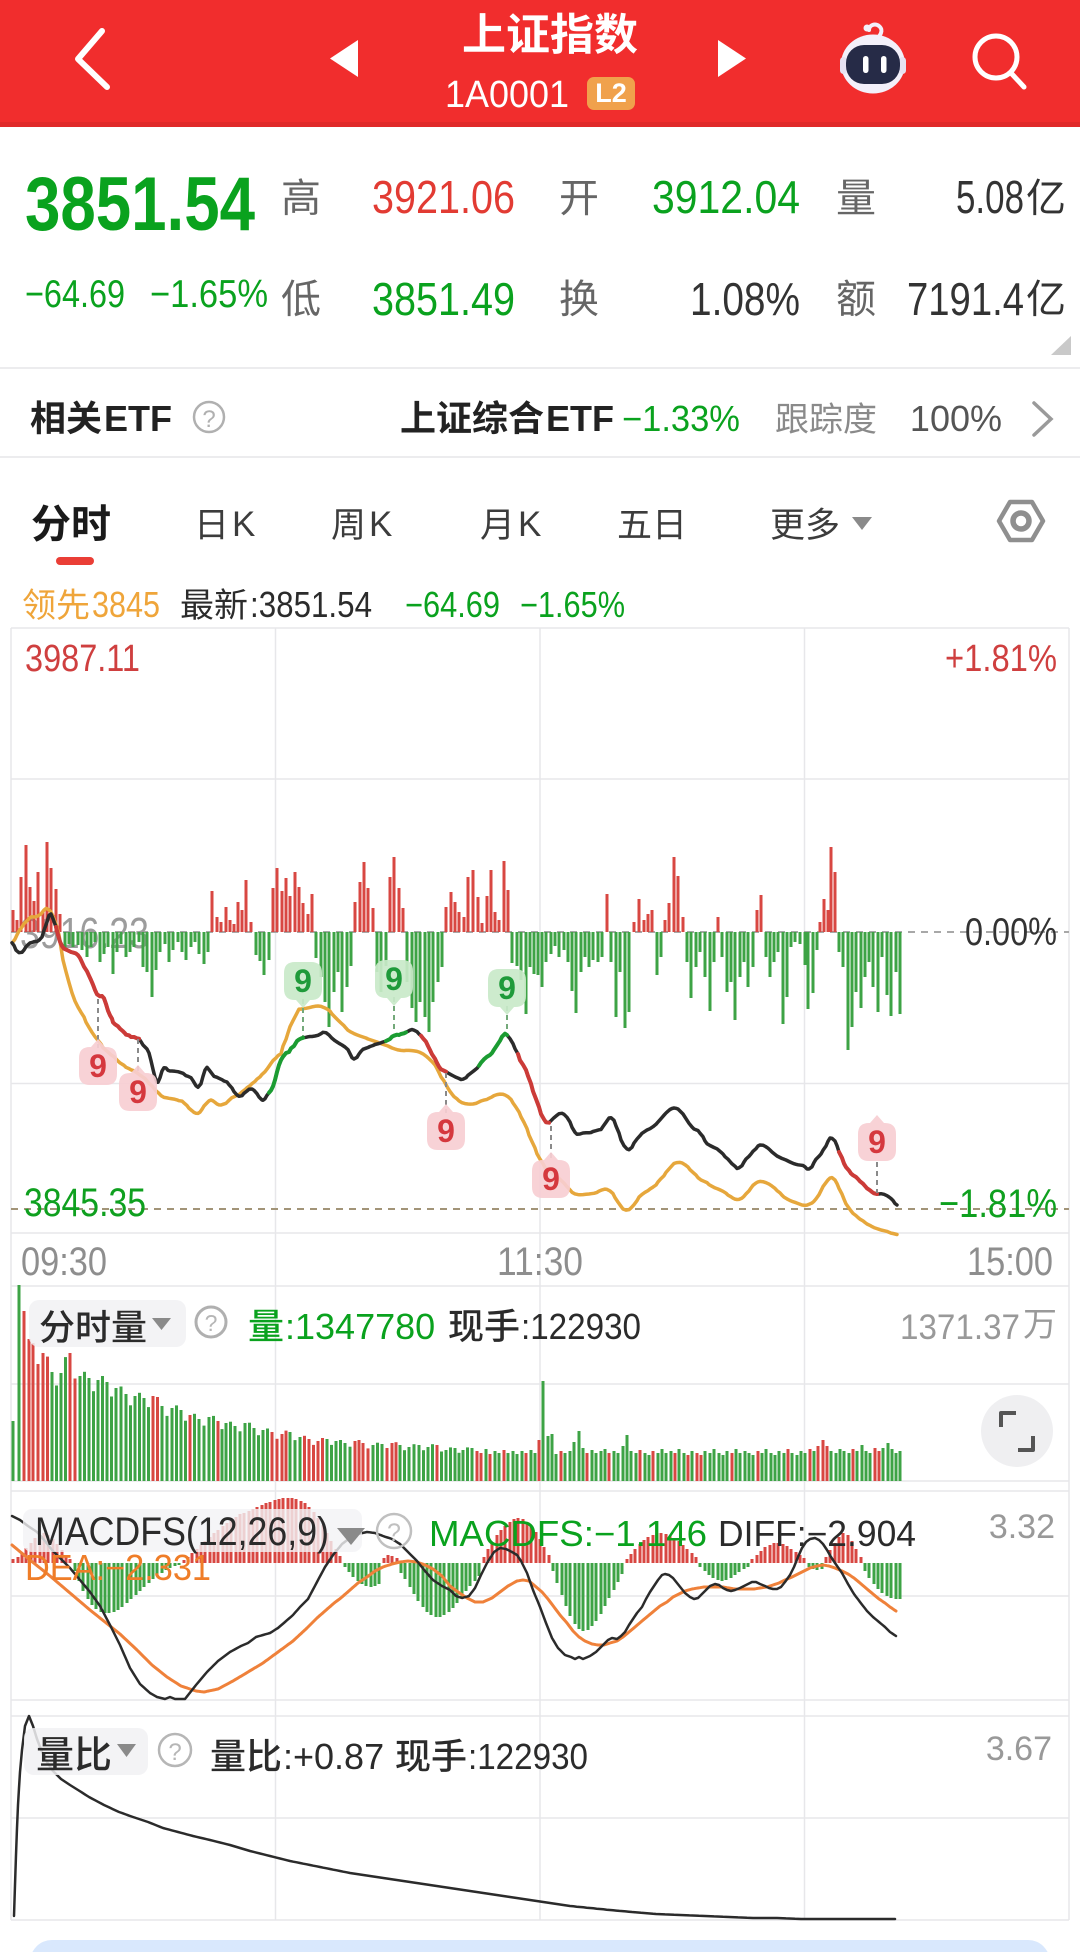 This screenshot has height=1957, width=1080. What do you see at coordinates (443, 299) in the screenshot?
I see `svg-text: 3851.49` at bounding box center [443, 299].